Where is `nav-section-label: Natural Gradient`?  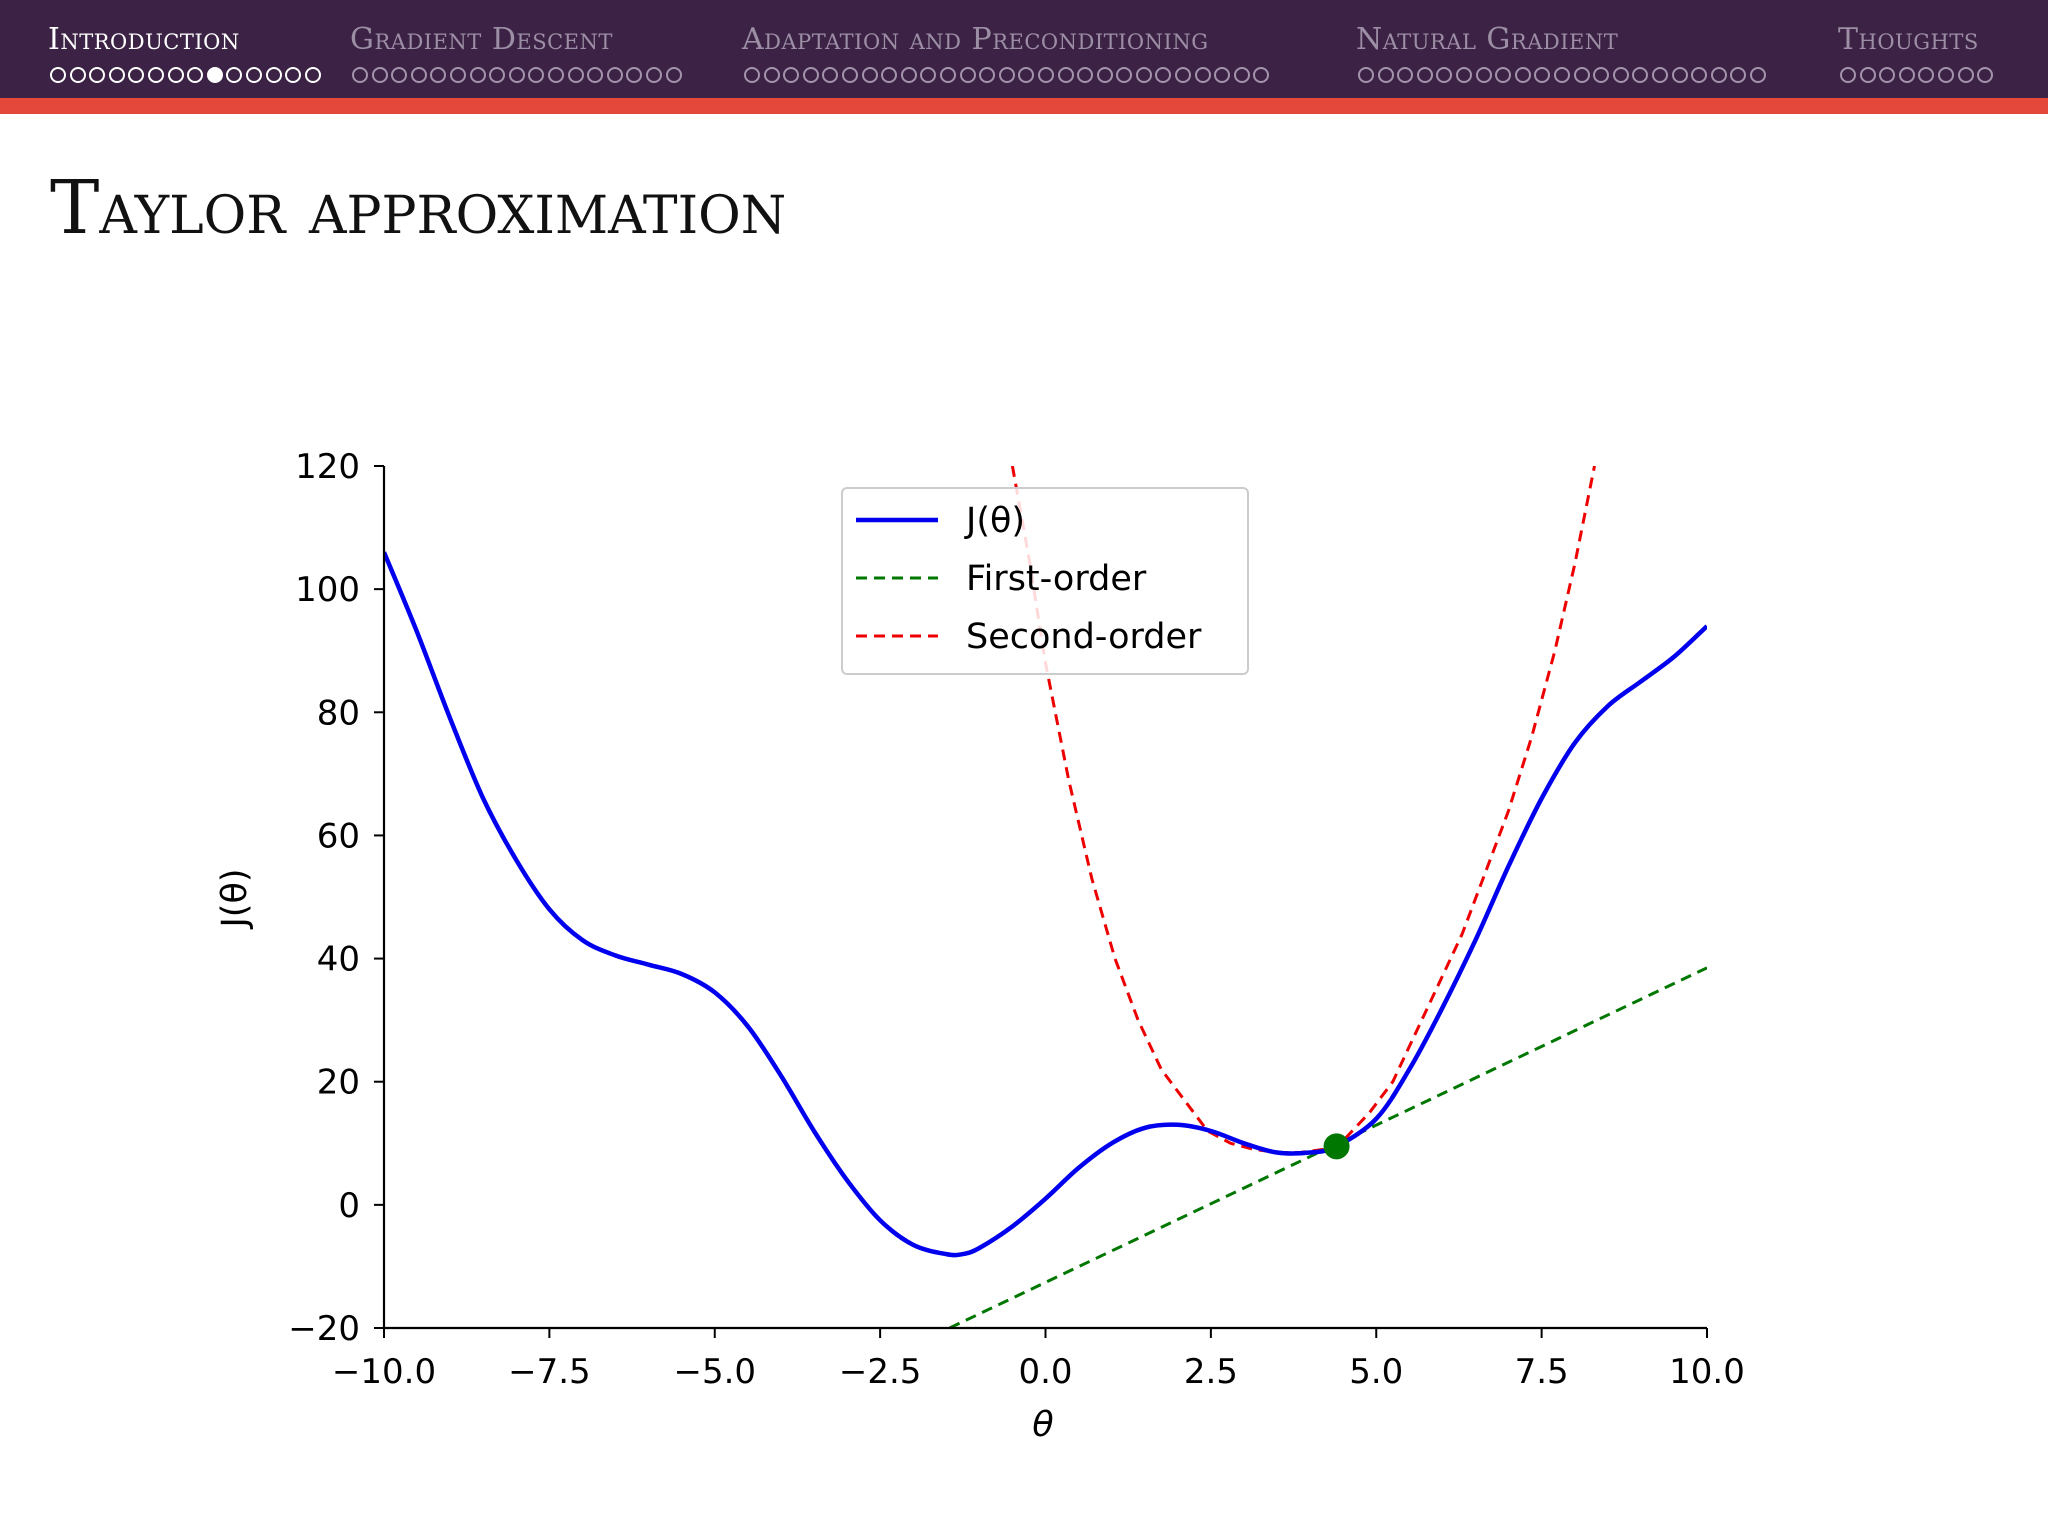
nav-section-label: Natural Gradient is located at coordinates (1487, 39).